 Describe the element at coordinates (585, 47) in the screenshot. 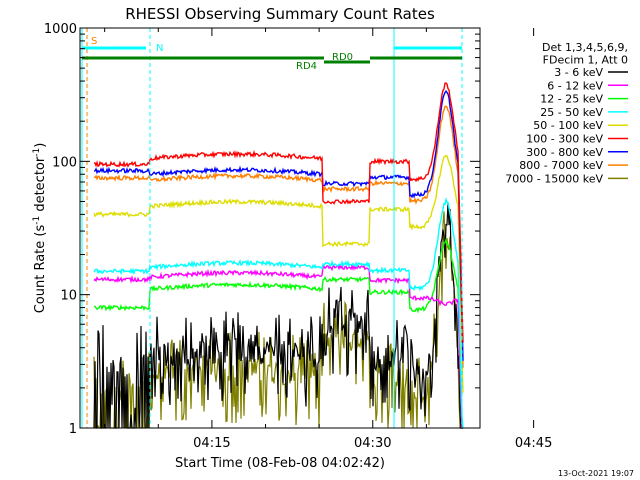

I see `legend-header: Det 1,3,4,5,6,9,` at that location.